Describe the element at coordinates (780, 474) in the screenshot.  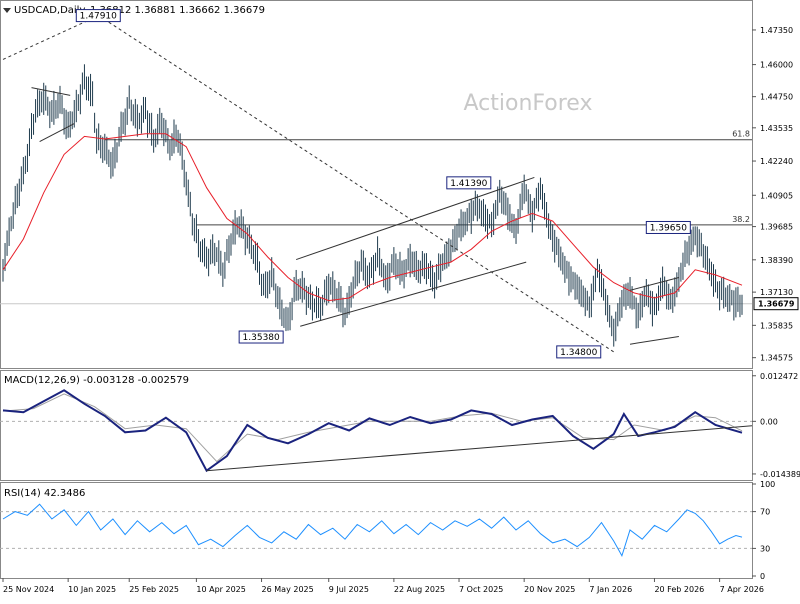
I see `macd-axis-label: -0.014389` at that location.